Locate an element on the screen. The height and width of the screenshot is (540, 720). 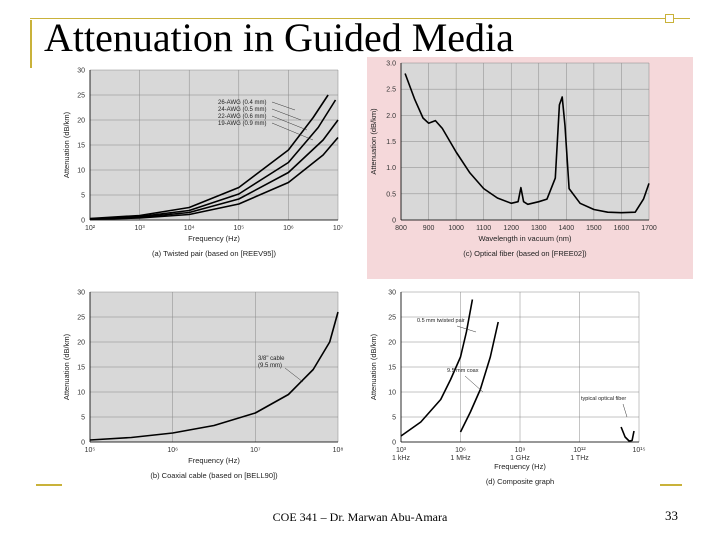
x-tick-label: 1000 is located at coordinates (456, 228).